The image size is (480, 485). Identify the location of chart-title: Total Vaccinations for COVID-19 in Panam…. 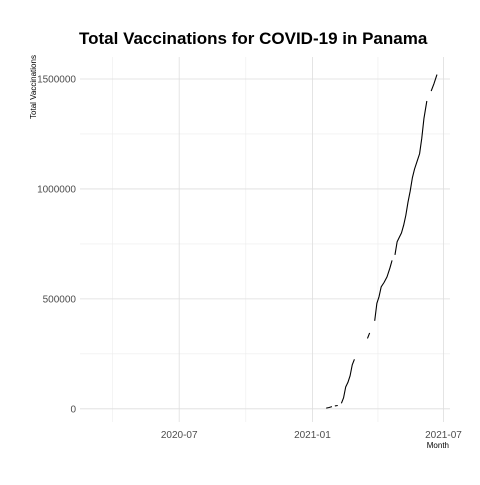
(253, 38).